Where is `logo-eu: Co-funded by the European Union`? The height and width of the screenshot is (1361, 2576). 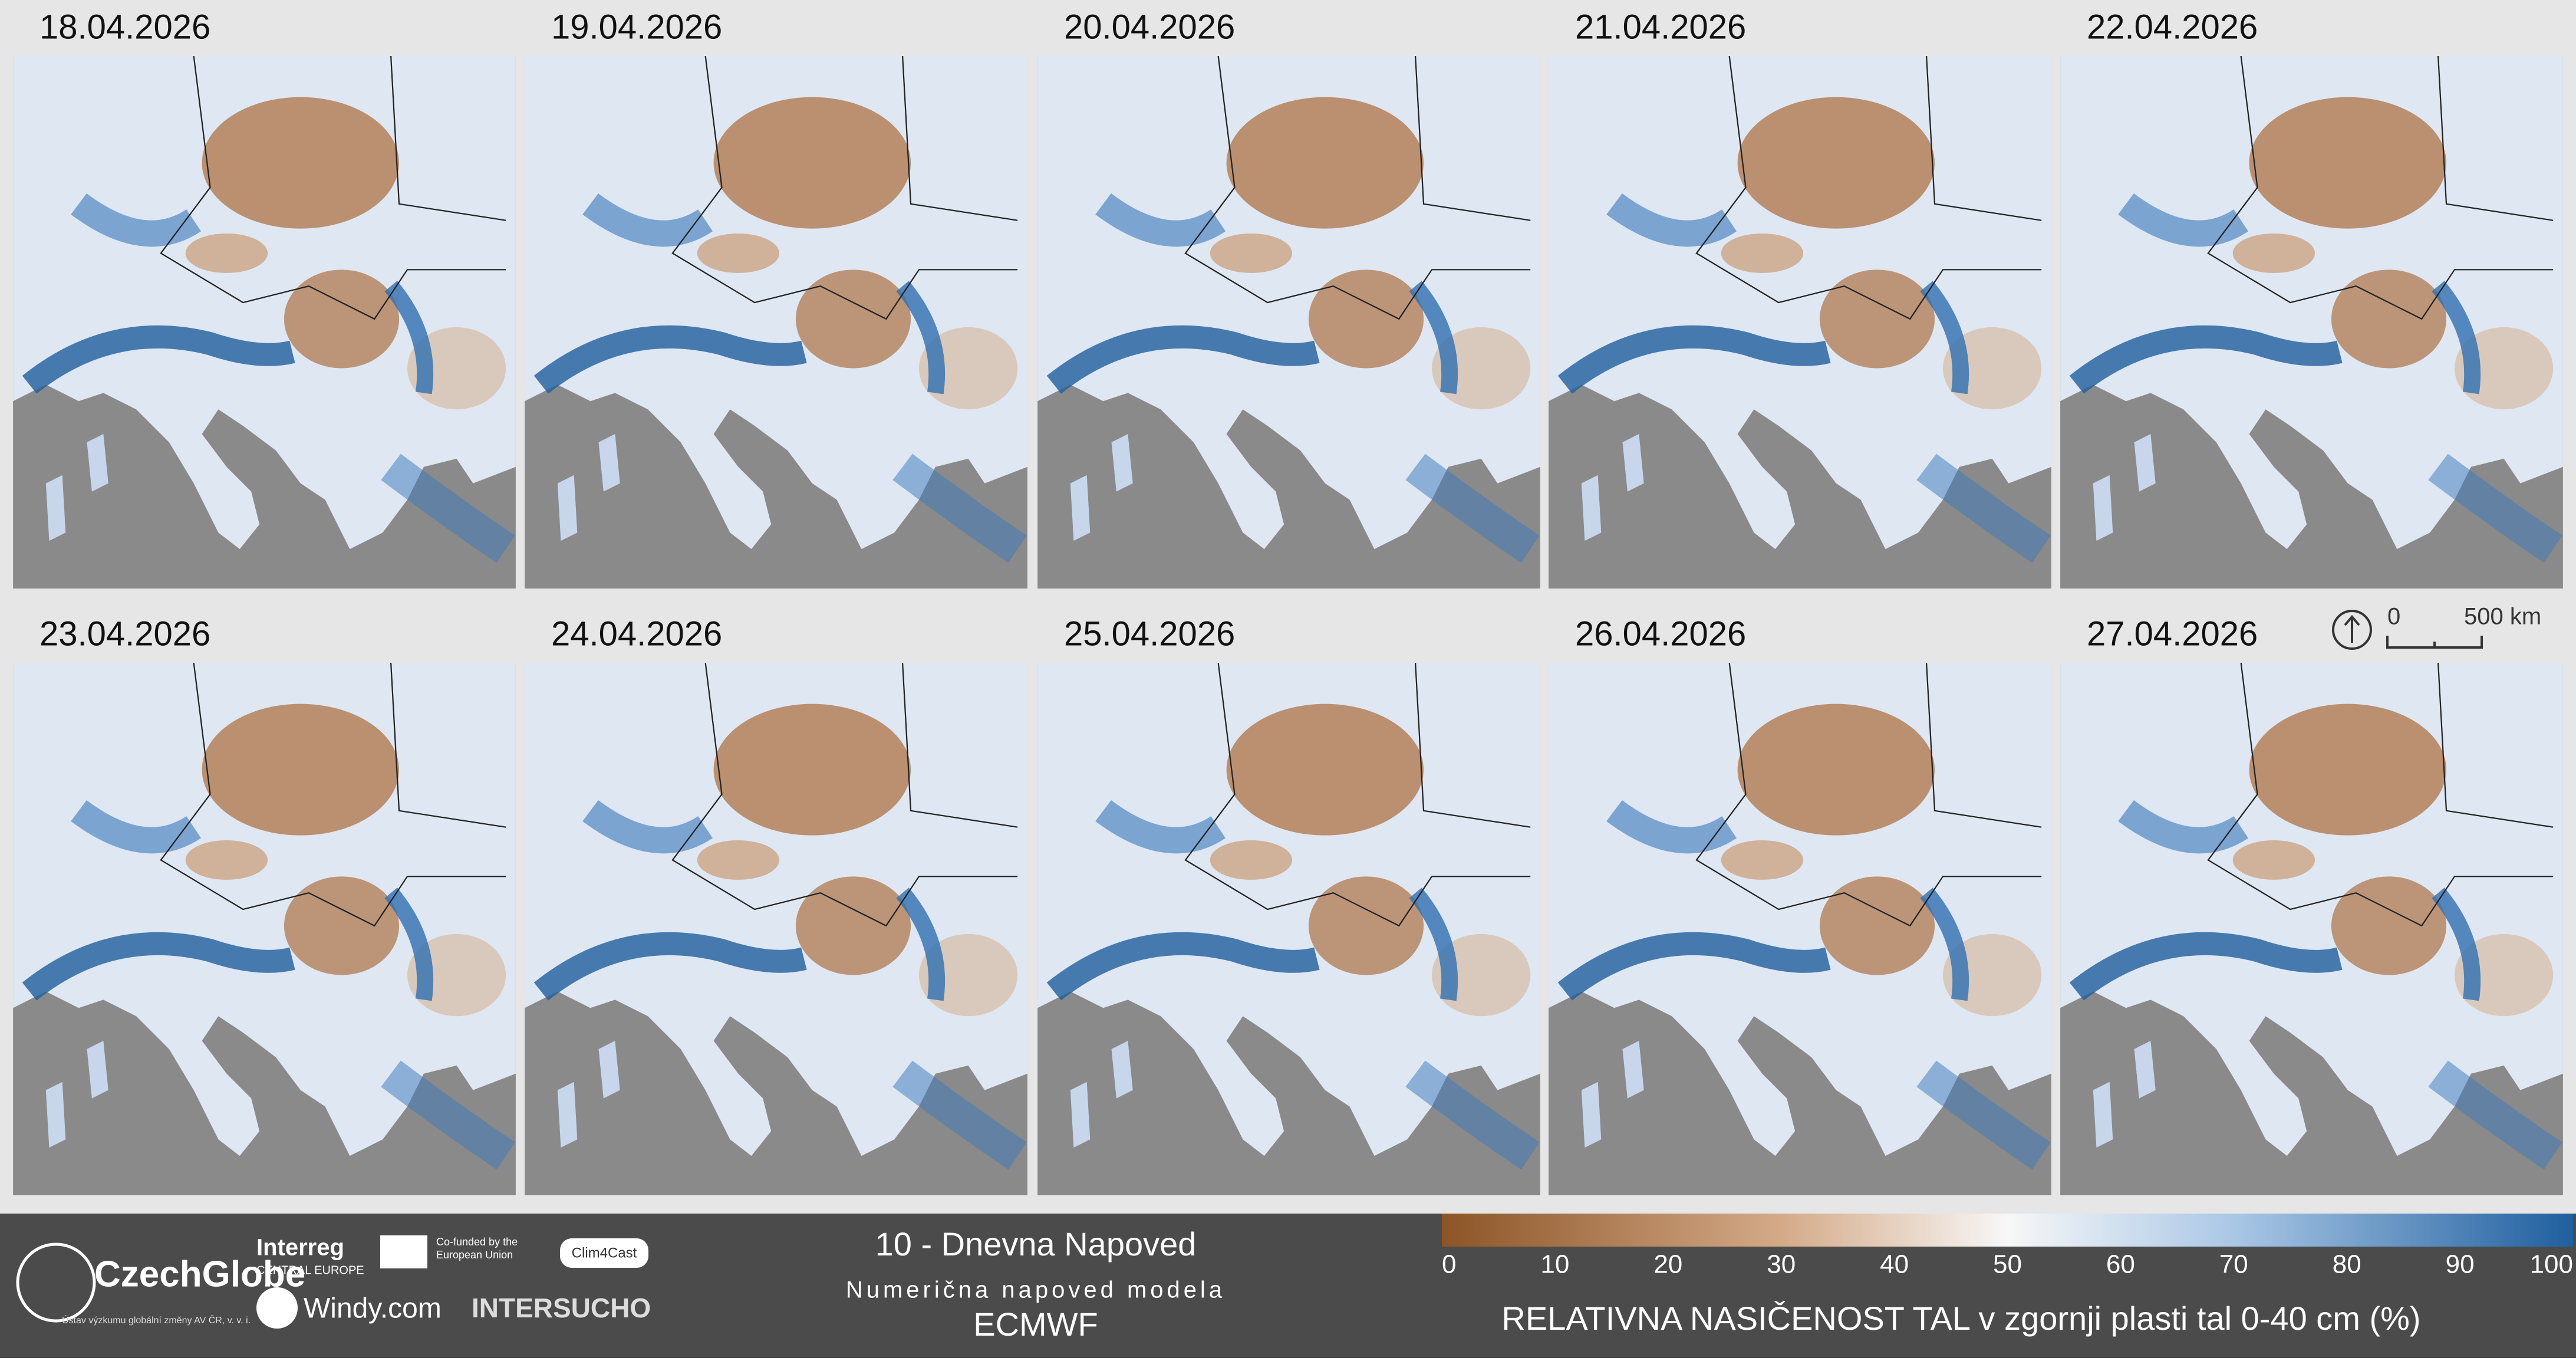
logo-eu: Co-funded by the European Union is located at coordinates (477, 1248).